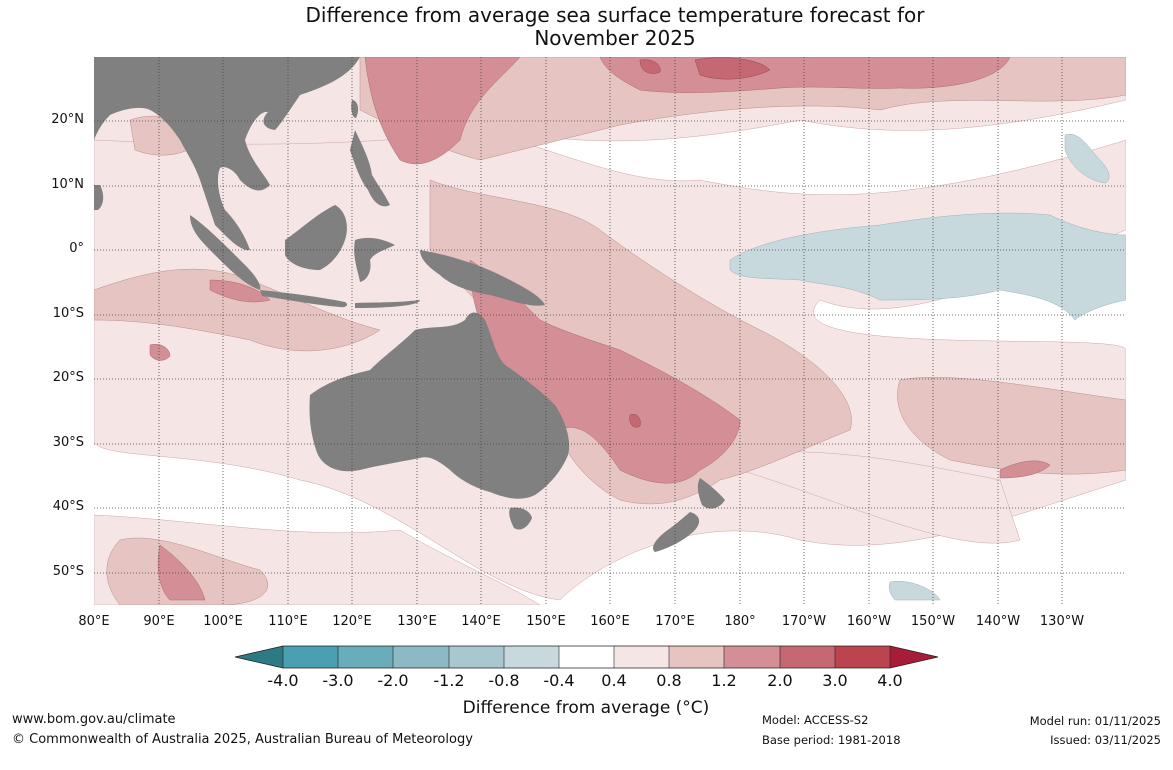 This screenshot has width=1173, height=770. Describe the element at coordinates (94, 719) in the screenshot. I see `website-link: www.bom.gov.au/climate` at that location.